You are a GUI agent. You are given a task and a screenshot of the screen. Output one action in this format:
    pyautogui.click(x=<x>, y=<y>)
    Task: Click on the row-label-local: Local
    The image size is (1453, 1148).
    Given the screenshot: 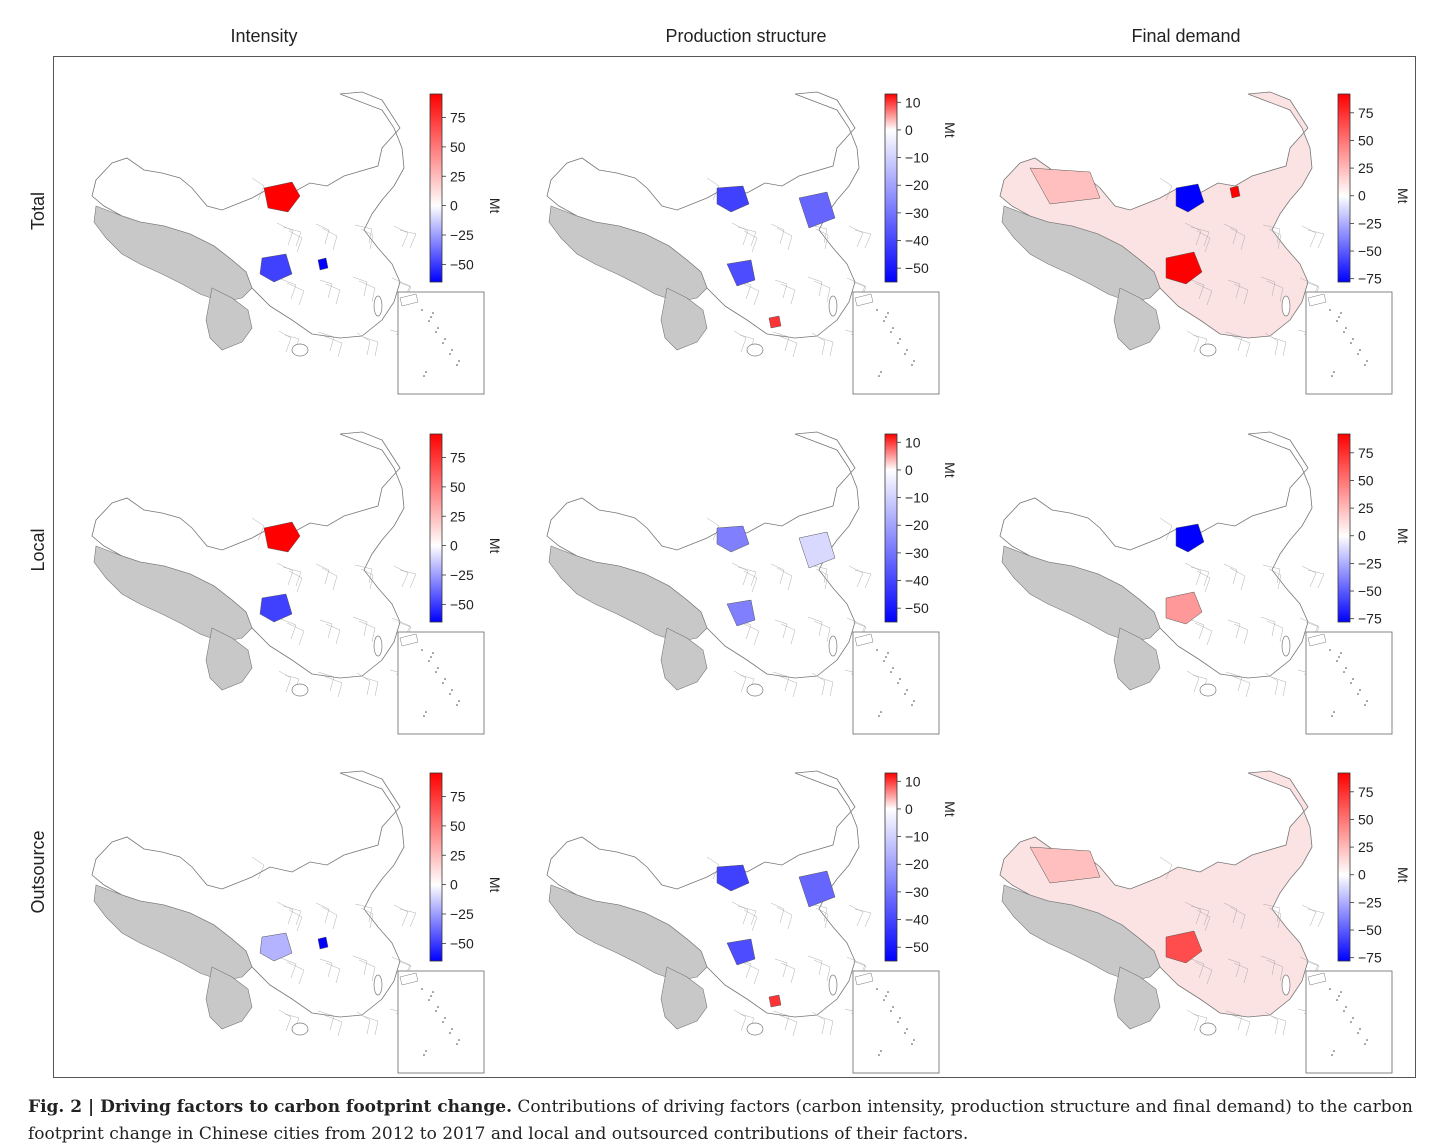 What is the action you would take?
    pyautogui.click(x=37, y=550)
    